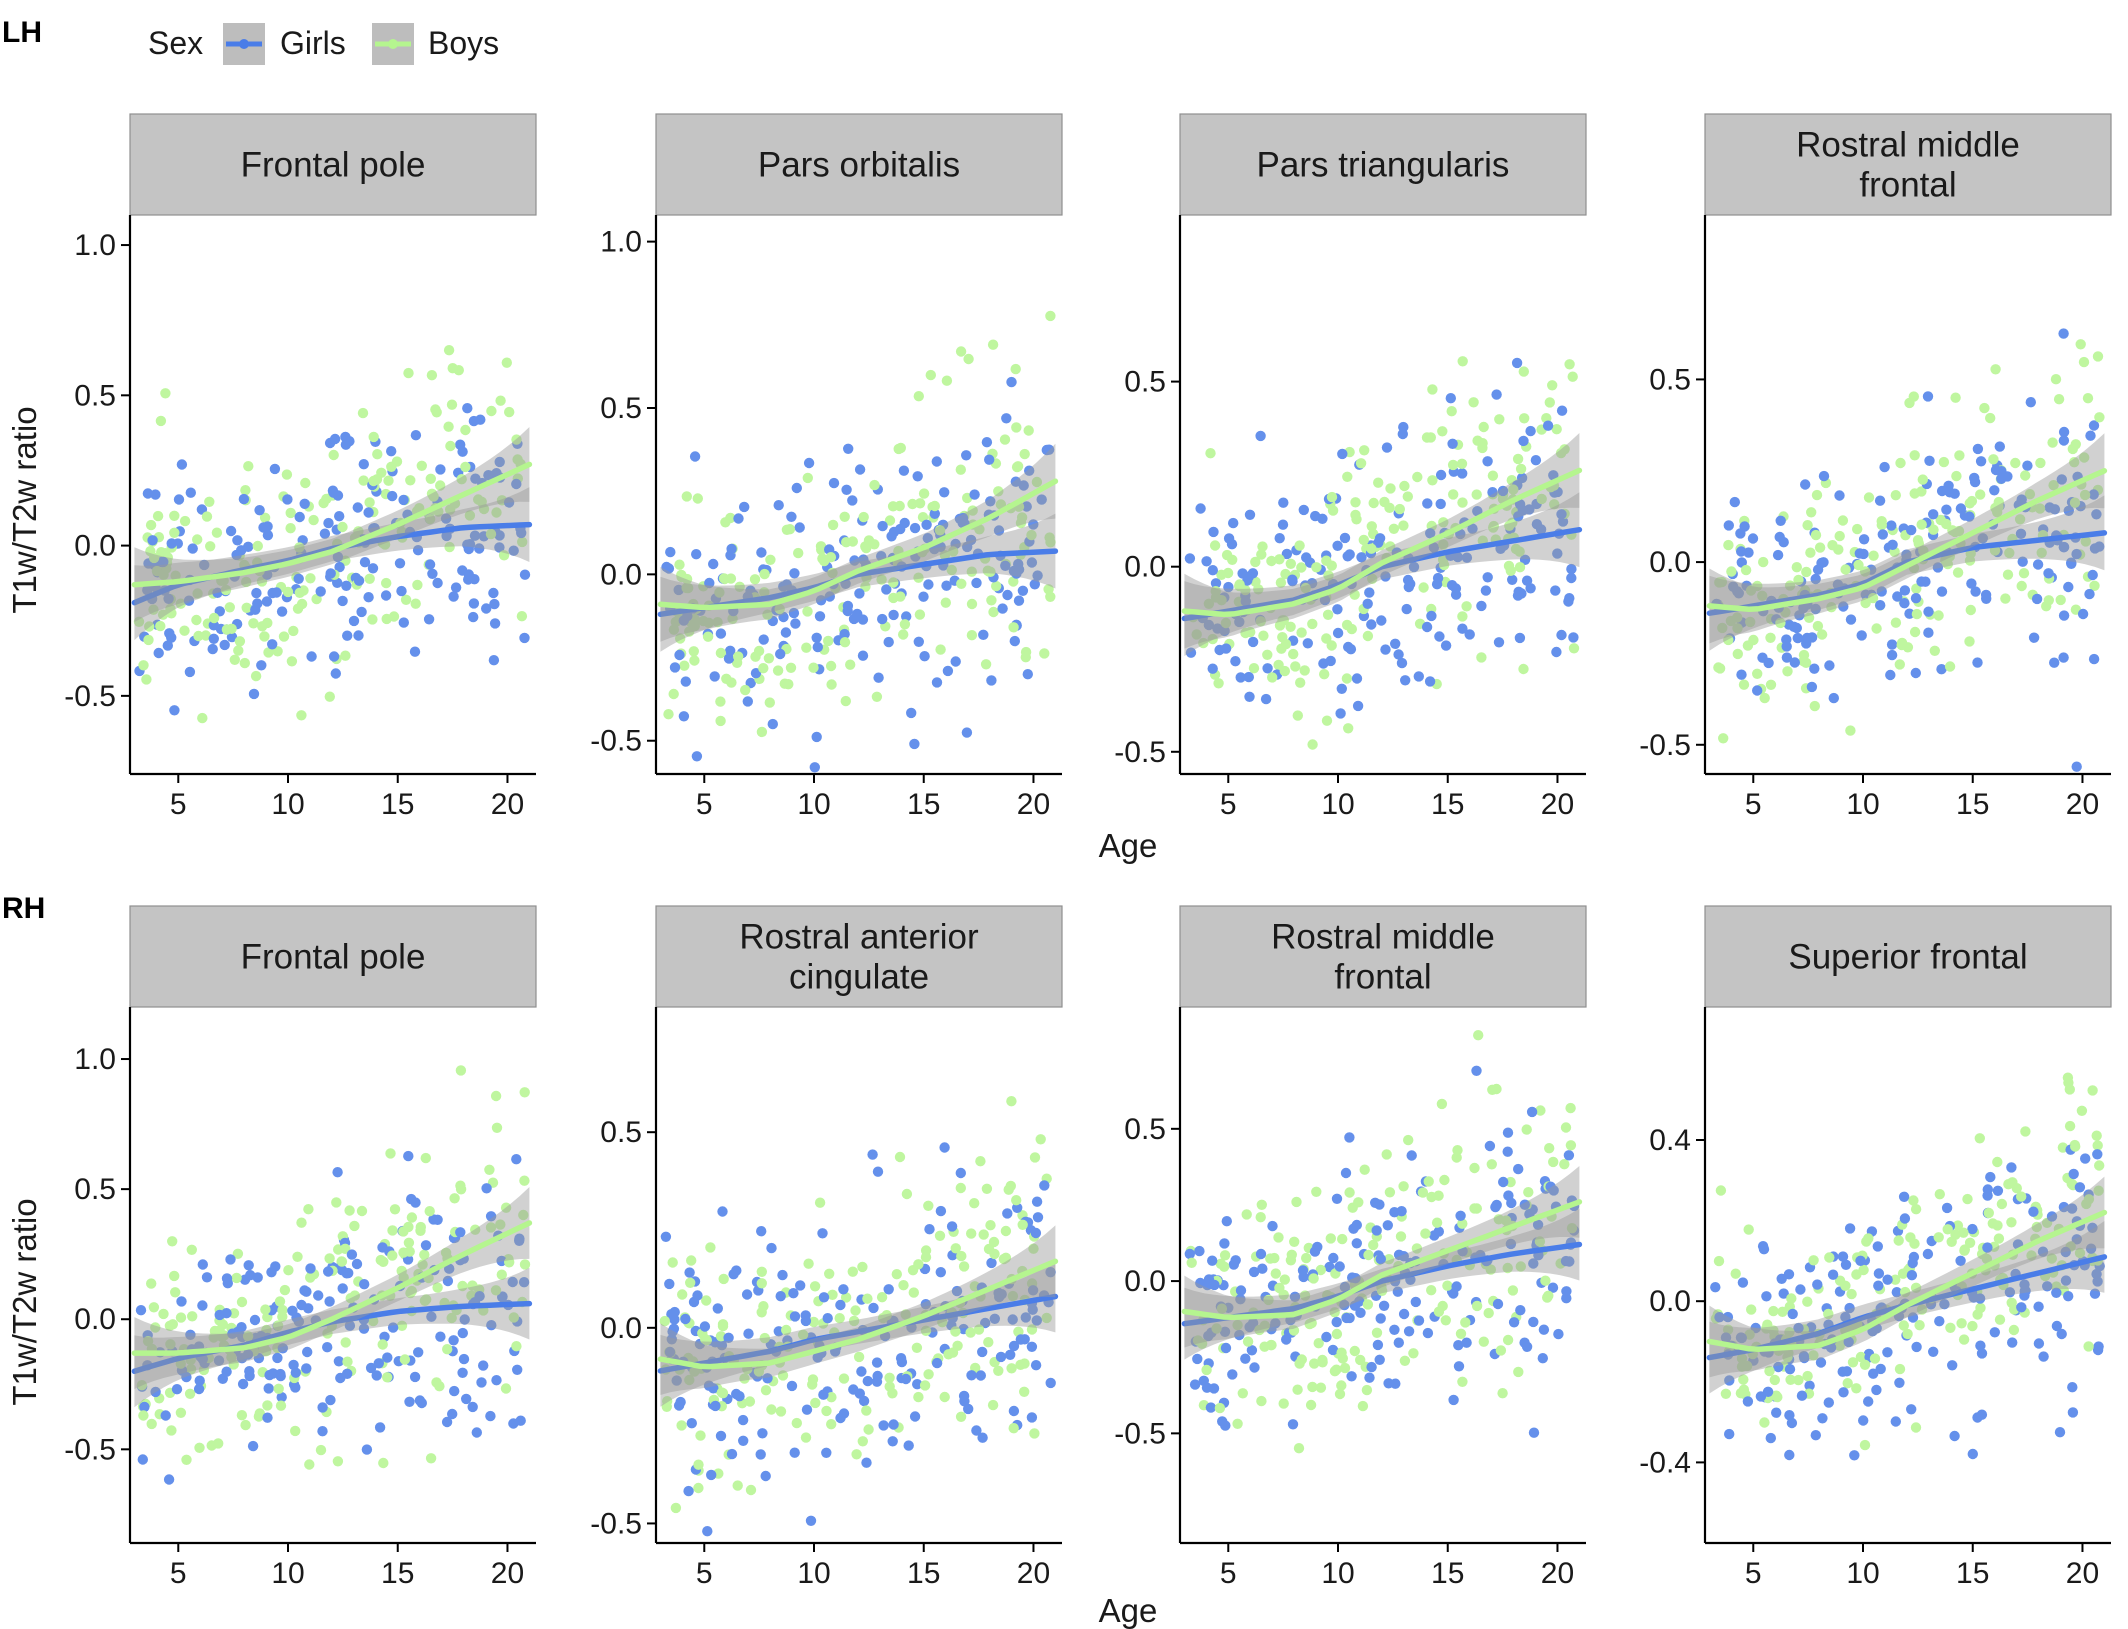 This screenshot has width=2128, height=1629. I want to click on x-axis-title-lh: Age, so click(1128, 845).